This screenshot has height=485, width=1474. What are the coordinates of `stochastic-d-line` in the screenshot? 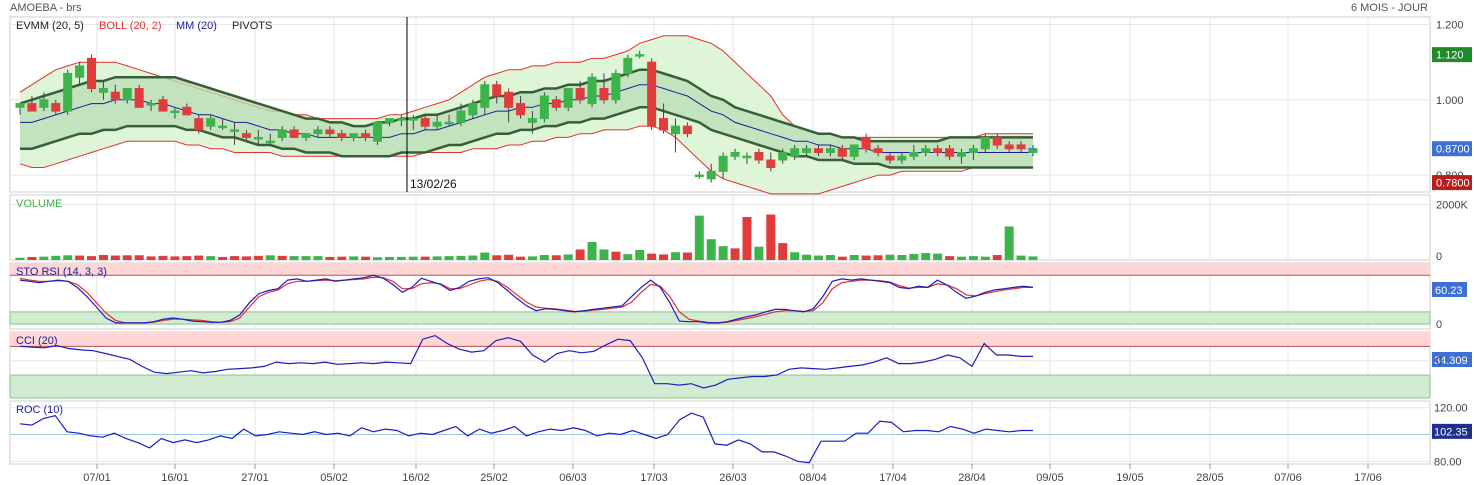 It's located at (526, 300).